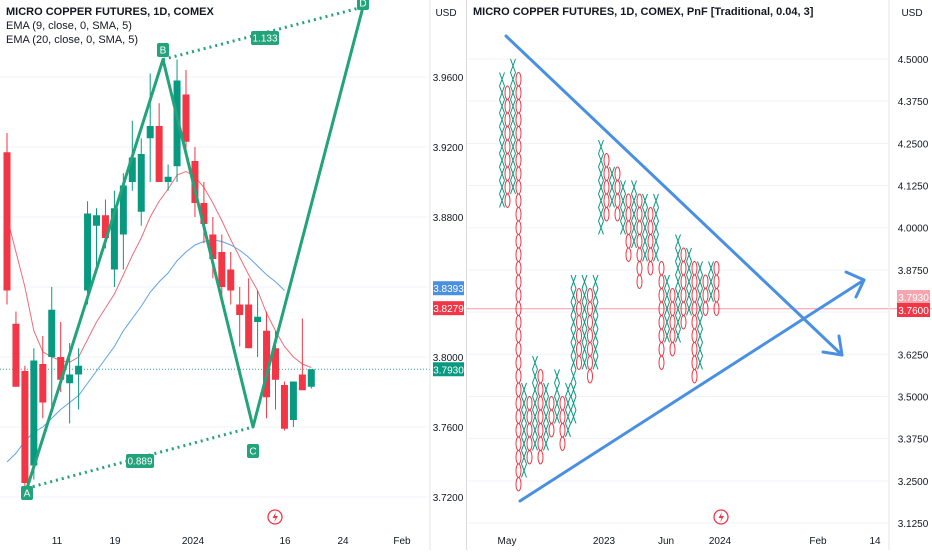 The image size is (932, 555). Describe the element at coordinates (855, 284) in the screenshot. I see `arrowhead-up` at that location.